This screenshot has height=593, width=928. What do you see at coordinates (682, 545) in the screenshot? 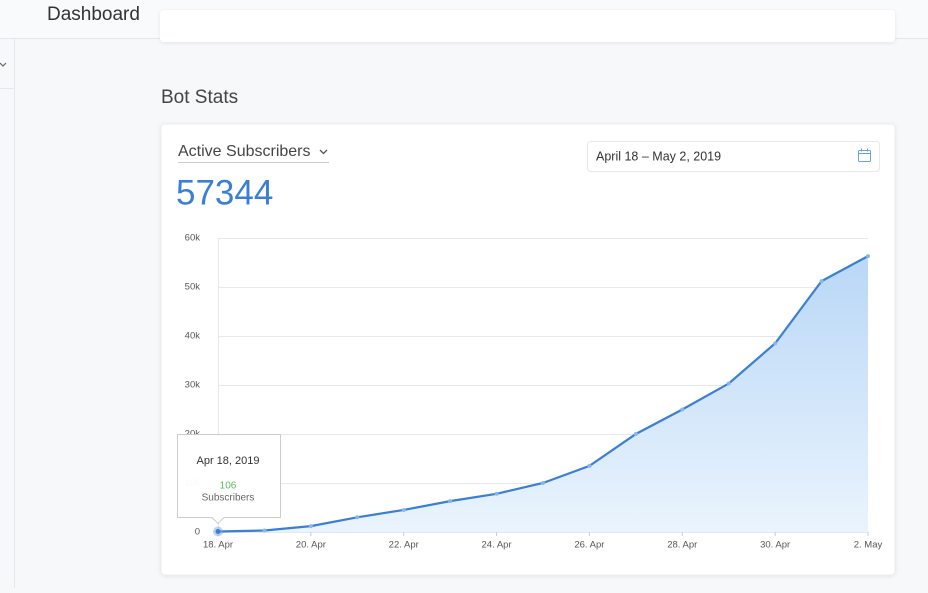
I see `x-tick-label: 28. Apr` at bounding box center [682, 545].